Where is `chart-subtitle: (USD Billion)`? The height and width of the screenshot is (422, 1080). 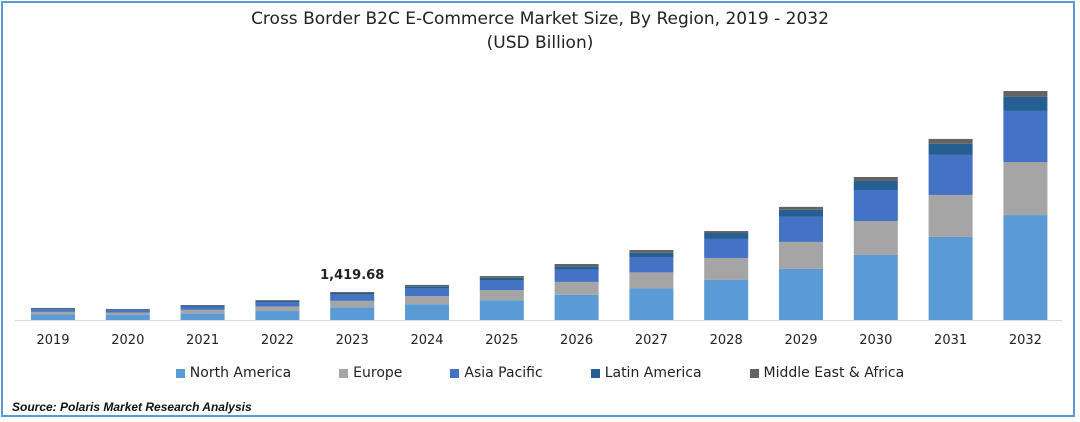 chart-subtitle: (USD Billion) is located at coordinates (540, 43).